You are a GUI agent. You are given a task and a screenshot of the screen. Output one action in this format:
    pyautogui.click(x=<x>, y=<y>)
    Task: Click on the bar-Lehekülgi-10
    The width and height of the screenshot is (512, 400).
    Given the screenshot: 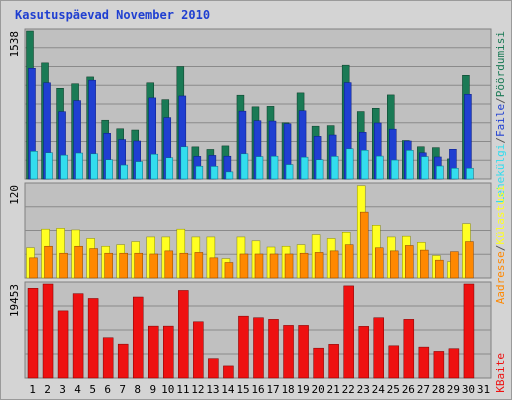 What is the action you would take?
    pyautogui.click(x=169, y=168)
    